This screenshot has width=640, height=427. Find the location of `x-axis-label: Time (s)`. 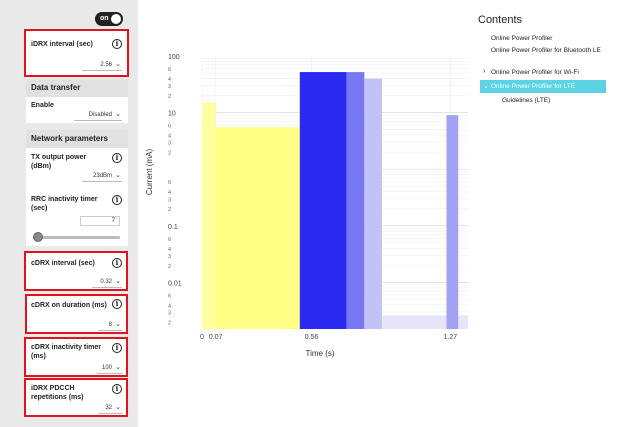

x-axis-label: Time (s) is located at coordinates (319, 353).